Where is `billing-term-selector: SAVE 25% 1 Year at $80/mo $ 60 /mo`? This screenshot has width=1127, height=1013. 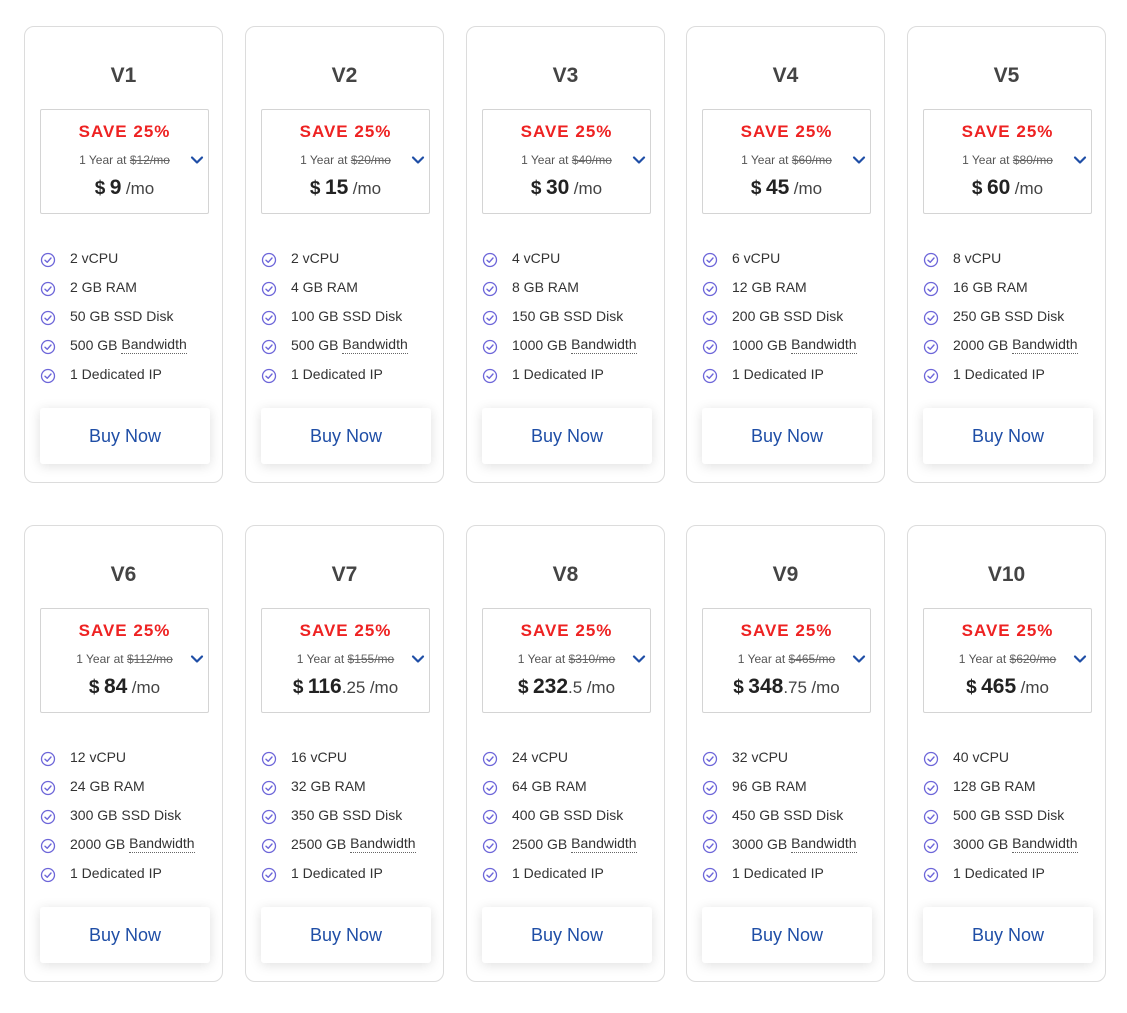 billing-term-selector: SAVE 25% 1 Year at $80/mo $ 60 /mo is located at coordinates (1007, 161).